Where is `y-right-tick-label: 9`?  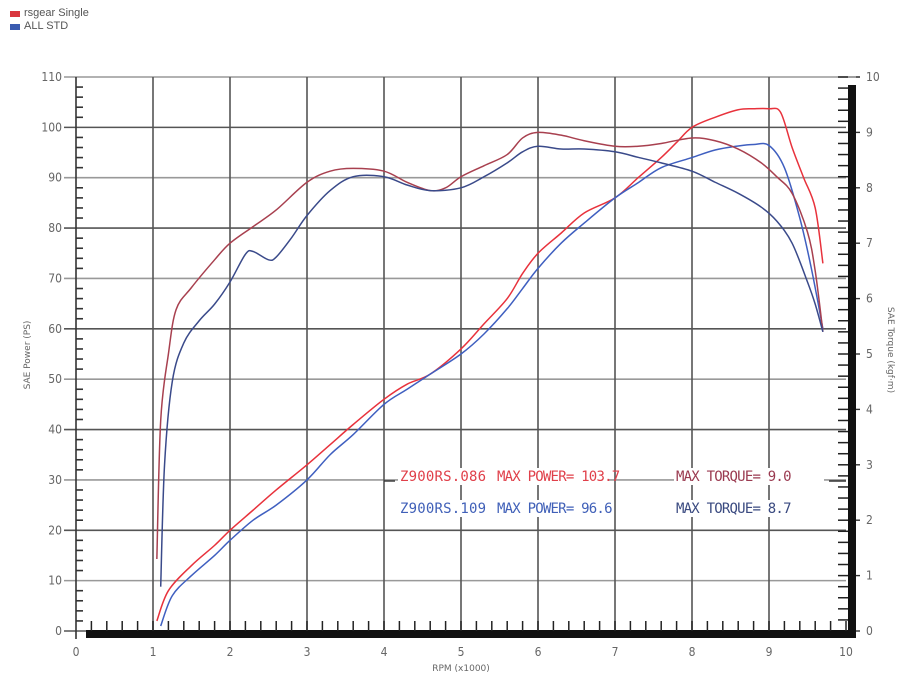 y-right-tick-label: 9 is located at coordinates (869, 132).